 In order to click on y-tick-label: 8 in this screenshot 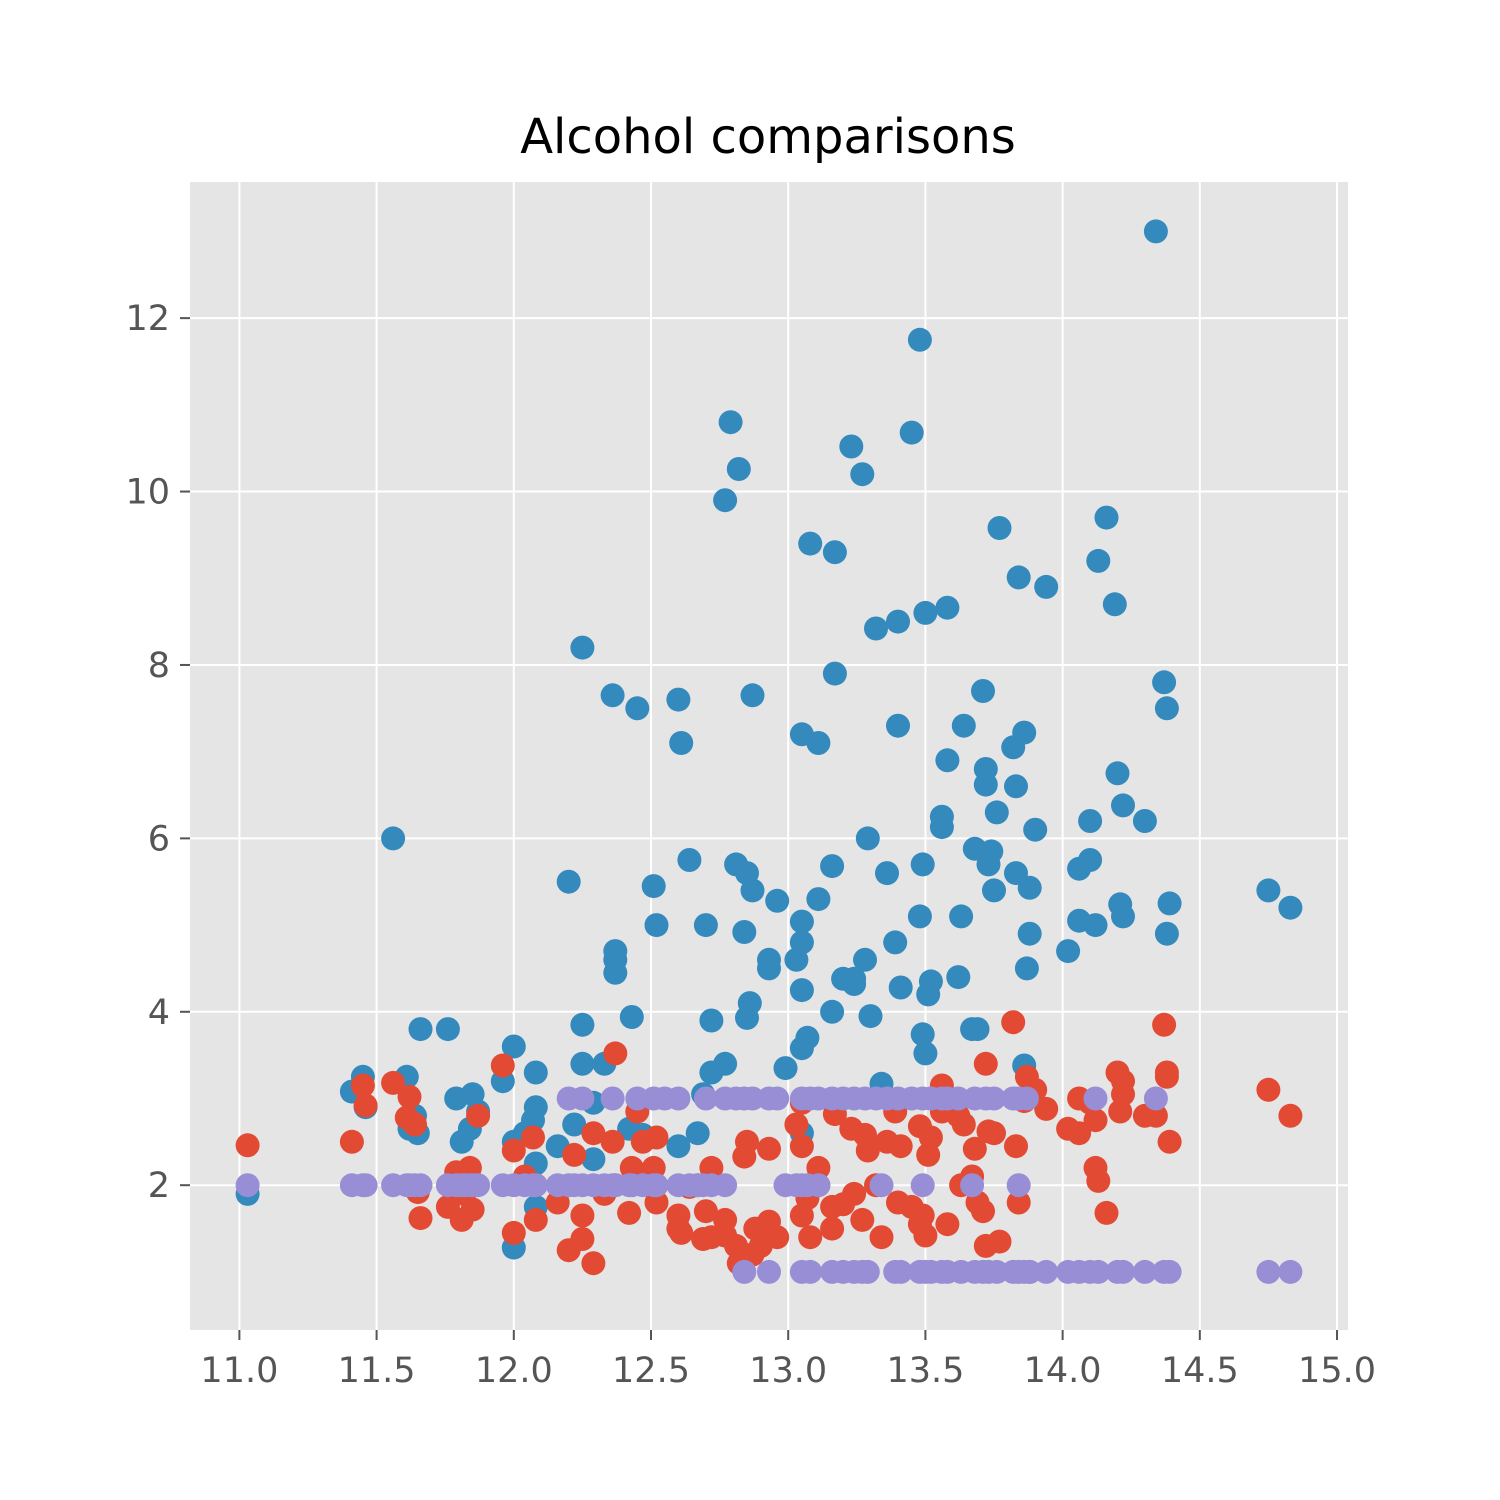, I will do `click(159, 666)`.